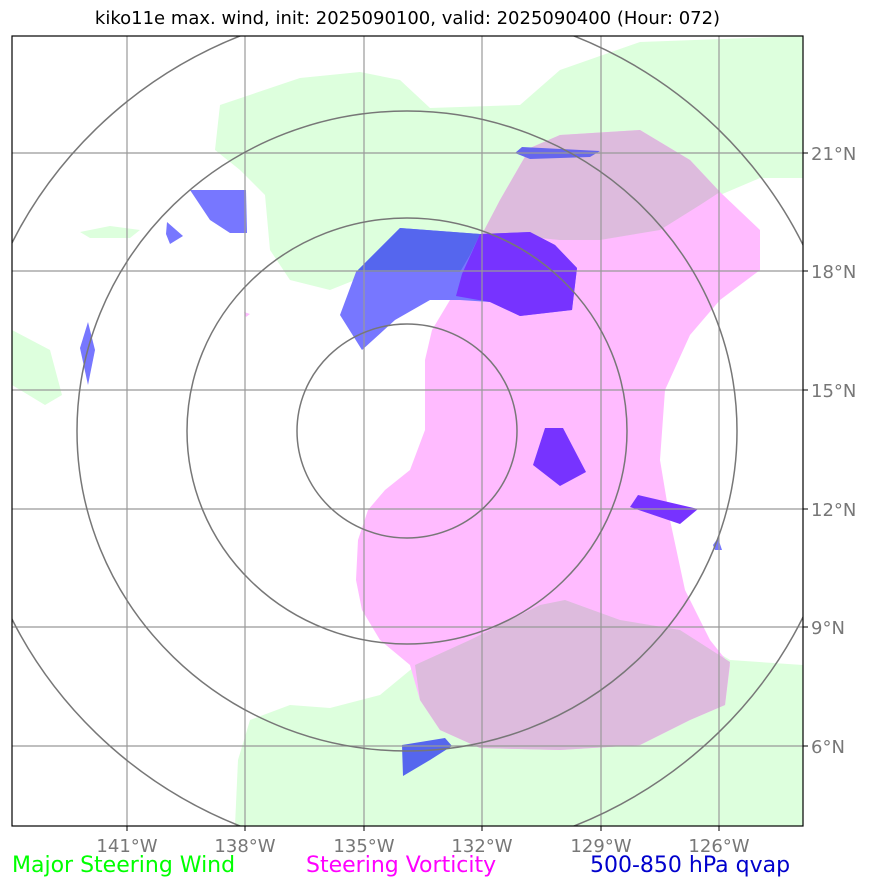  I want to click on qvap-east-center, so click(559, 457).